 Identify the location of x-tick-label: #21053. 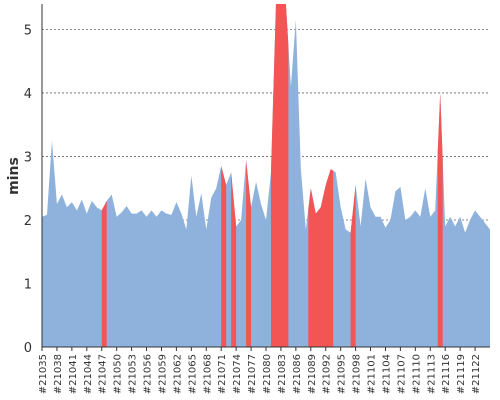
(133, 374).